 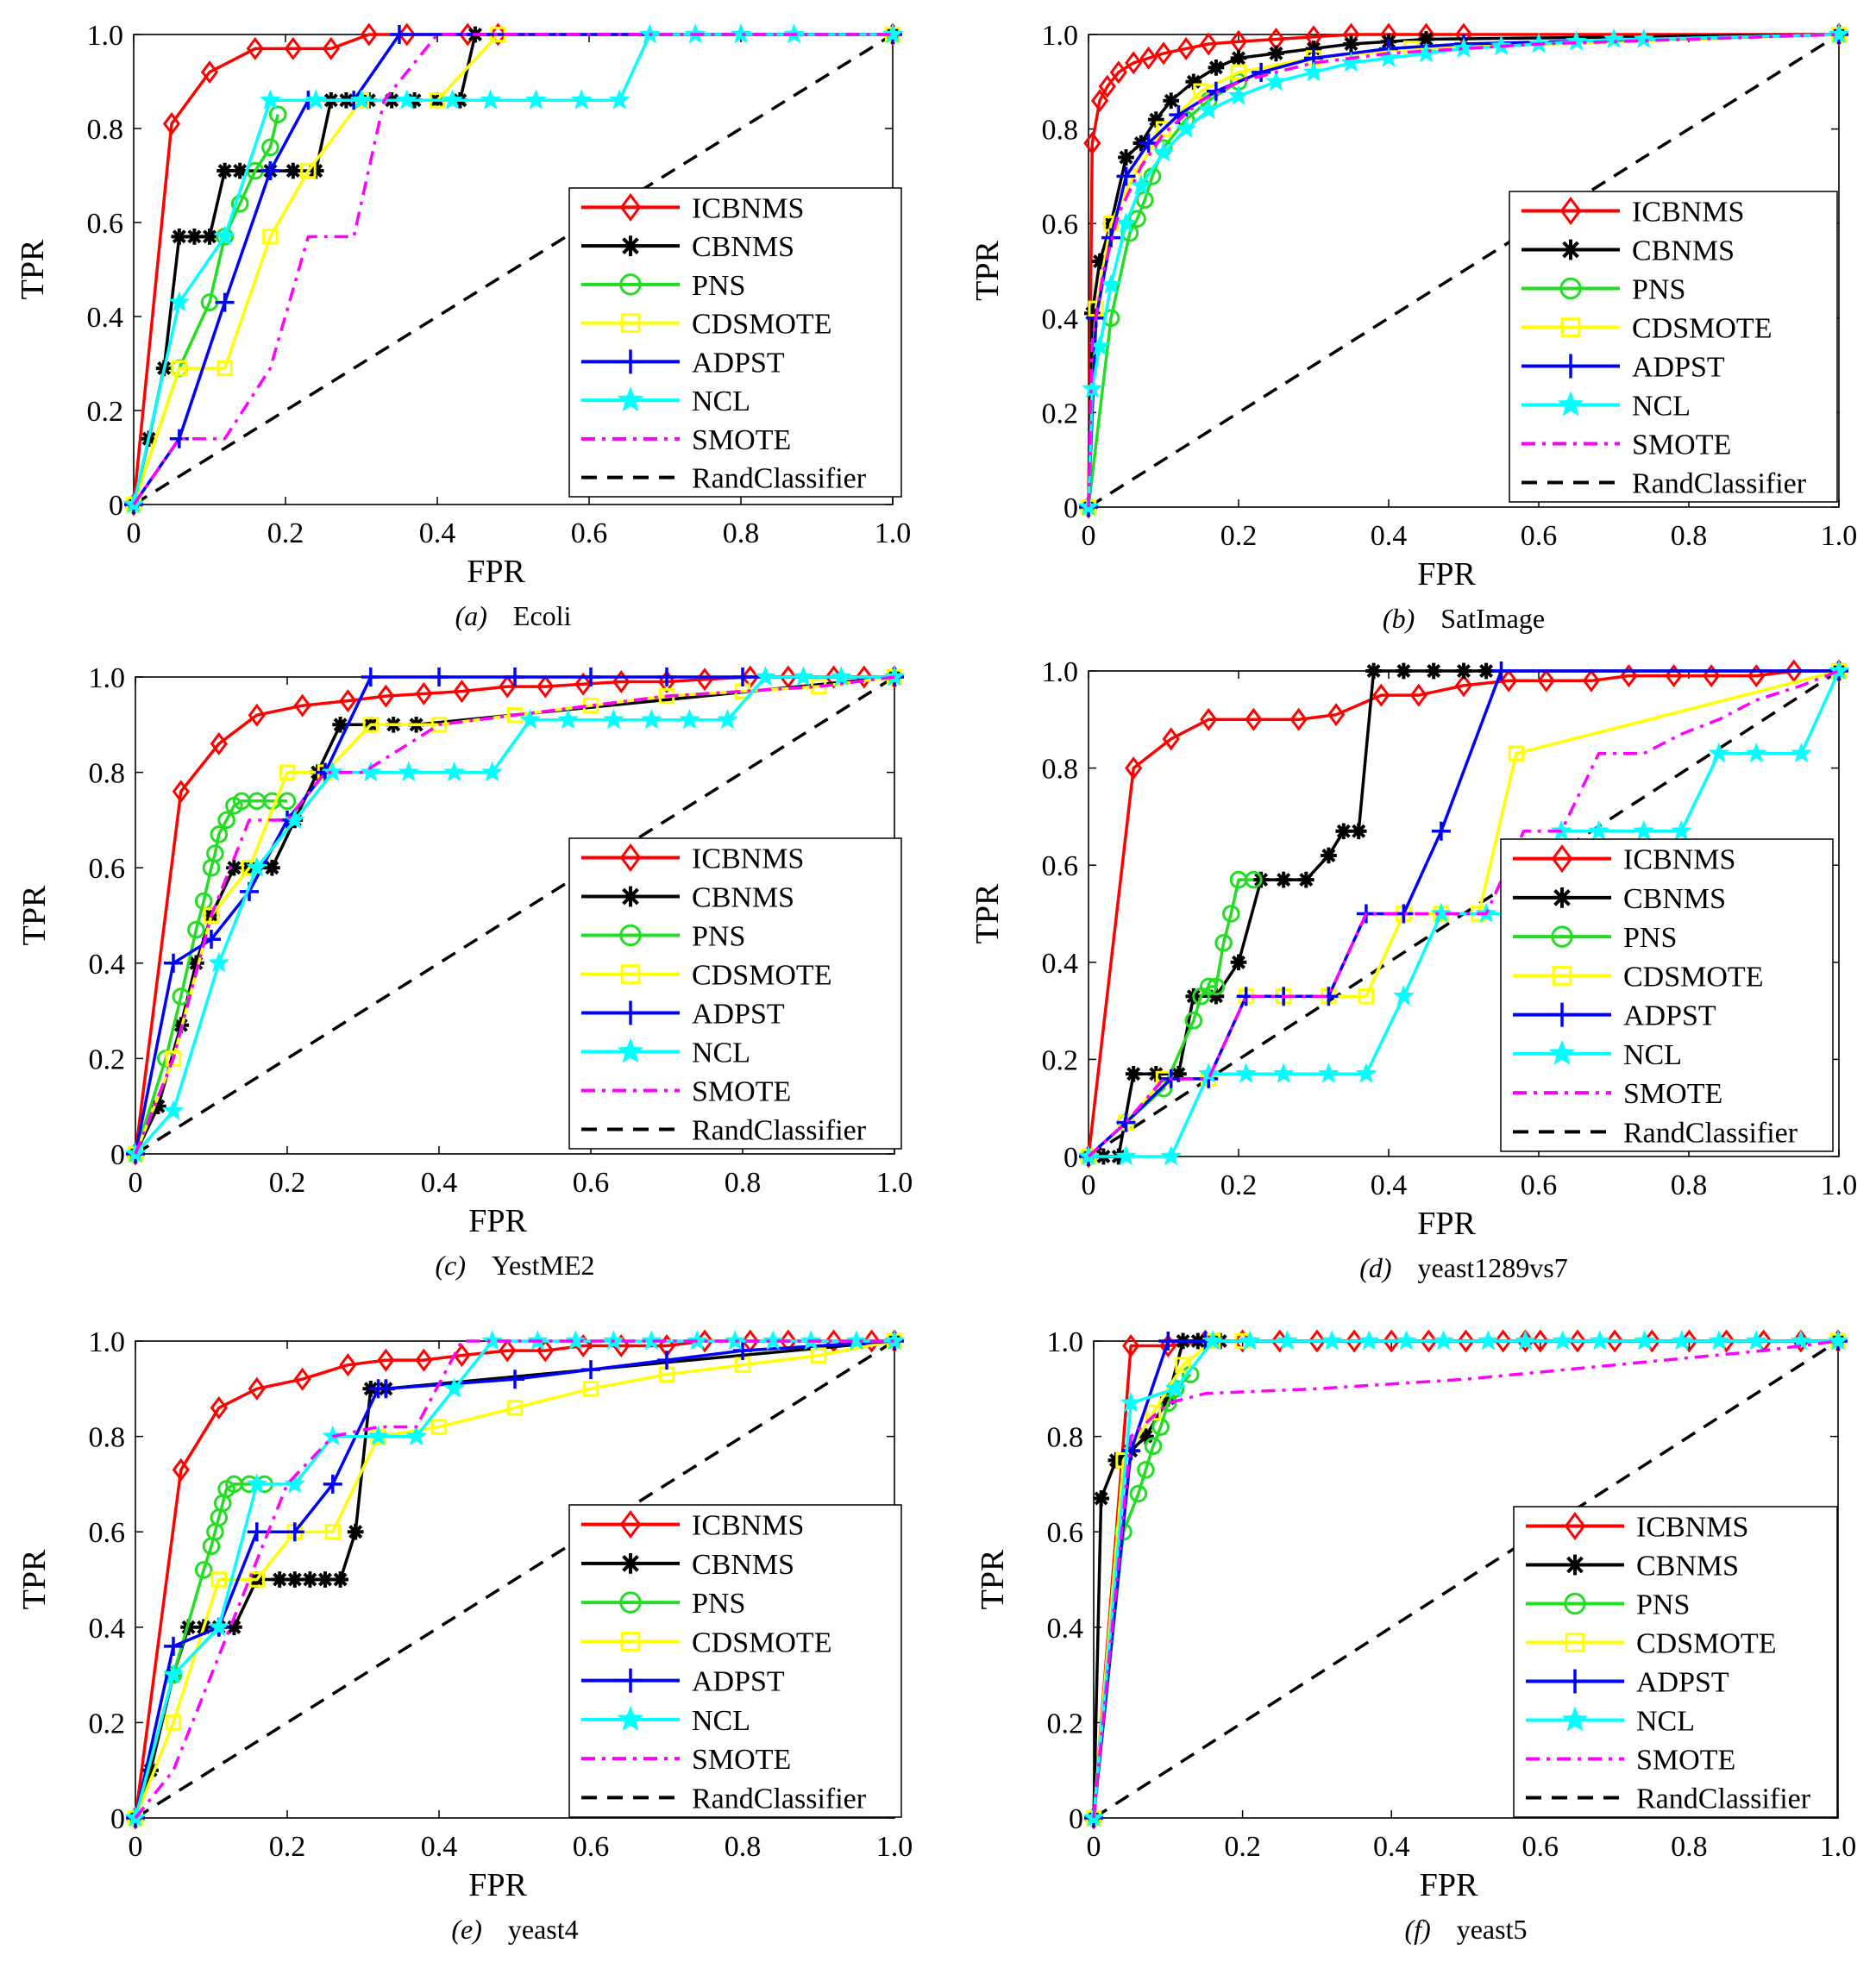 What do you see at coordinates (452, 1265) in the screenshot?
I see `panel-caption-letter: (c)` at bounding box center [452, 1265].